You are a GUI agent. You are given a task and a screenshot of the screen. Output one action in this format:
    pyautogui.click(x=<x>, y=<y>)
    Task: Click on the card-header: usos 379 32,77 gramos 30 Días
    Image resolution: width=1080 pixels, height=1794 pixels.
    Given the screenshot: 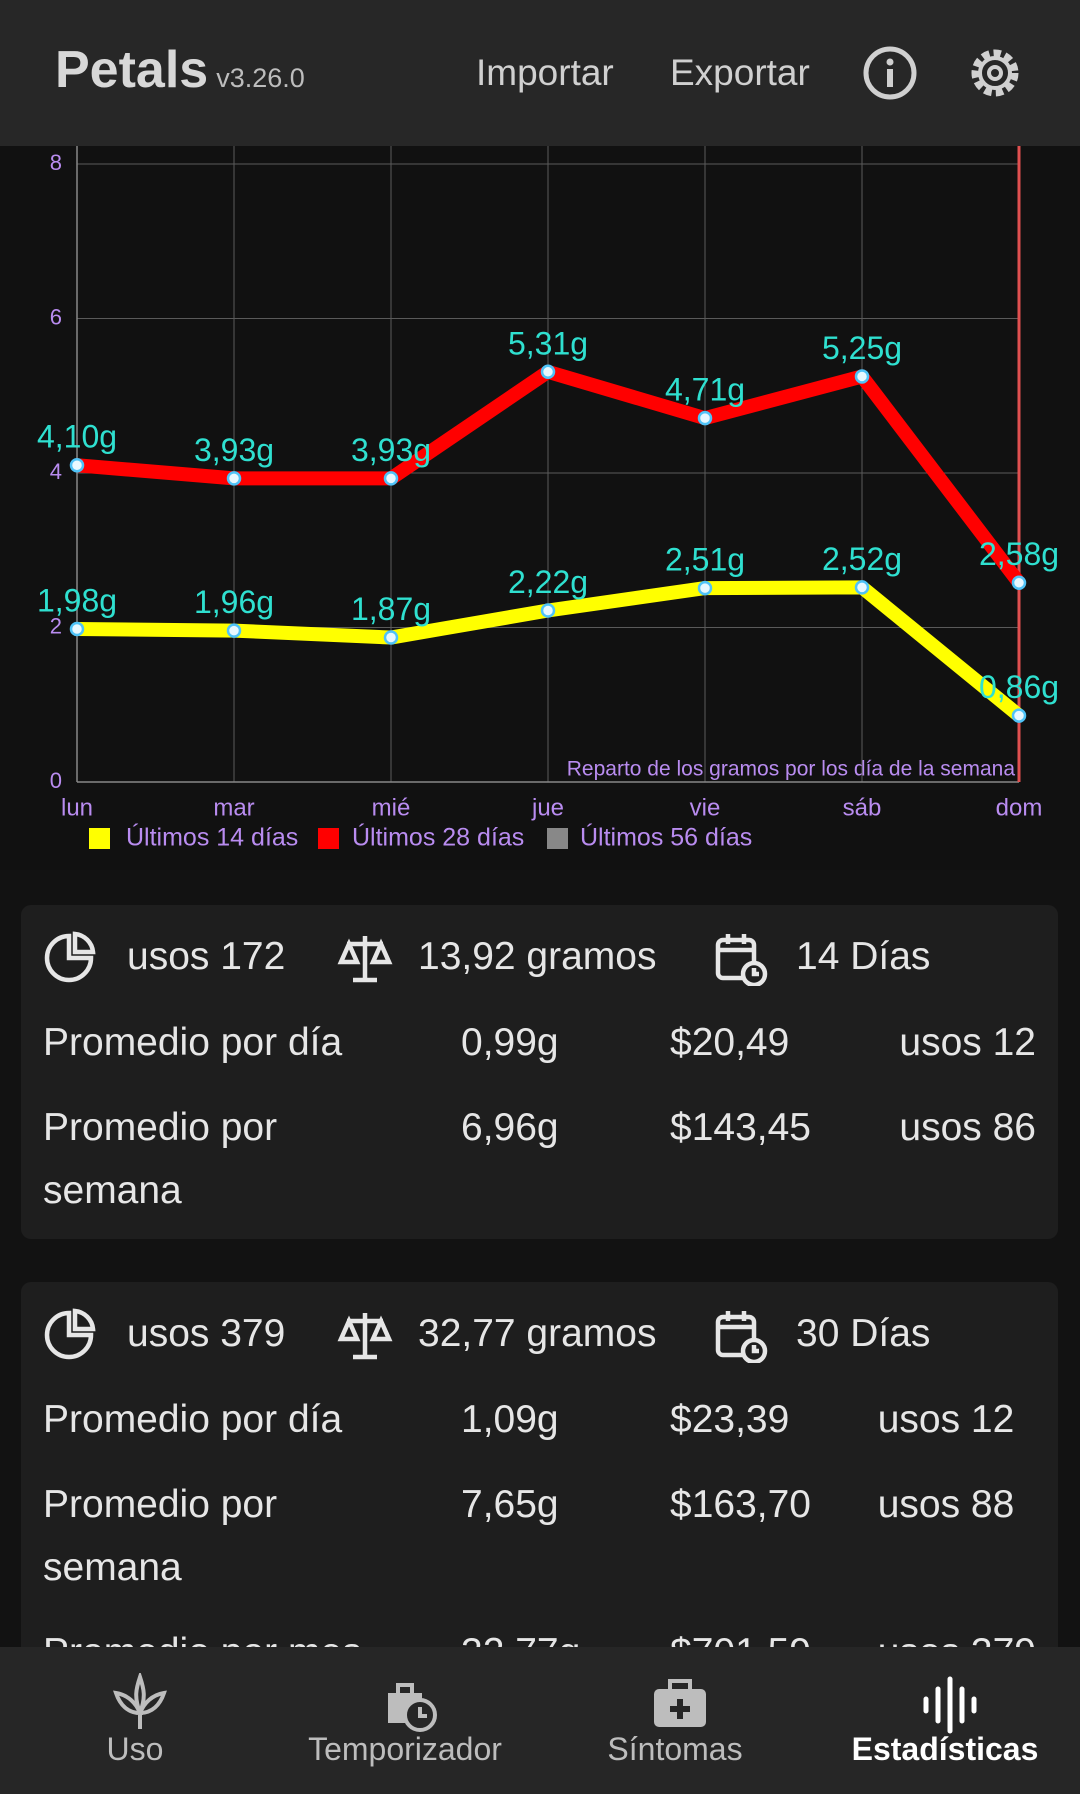 What is the action you would take?
    pyautogui.click(x=539, y=1335)
    